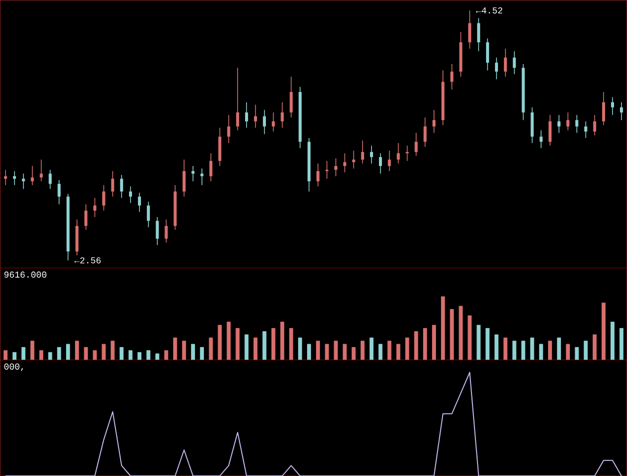  What do you see at coordinates (13, 367) in the screenshot?
I see `text: 000,` at bounding box center [13, 367].